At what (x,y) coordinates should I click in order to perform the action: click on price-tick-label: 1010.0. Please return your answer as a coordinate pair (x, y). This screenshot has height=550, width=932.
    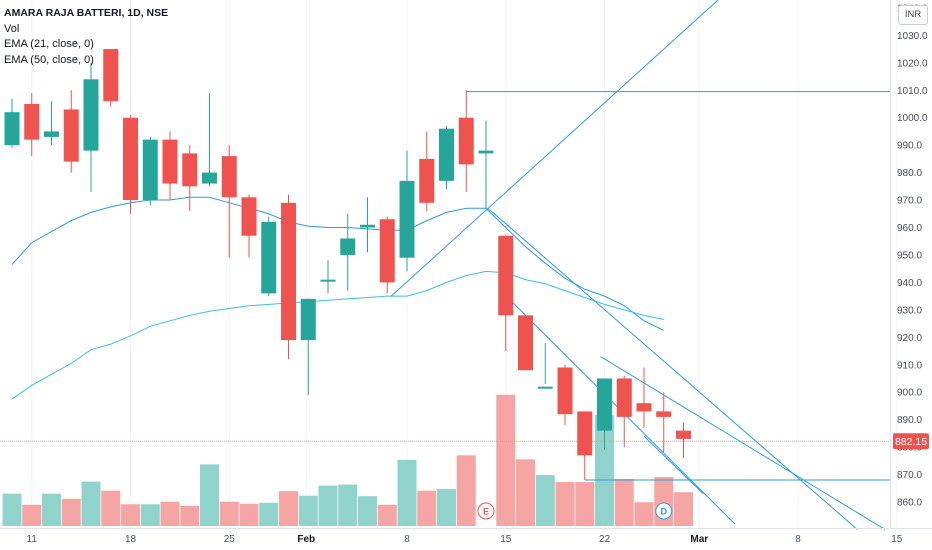
    Looking at the image, I should click on (912, 91).